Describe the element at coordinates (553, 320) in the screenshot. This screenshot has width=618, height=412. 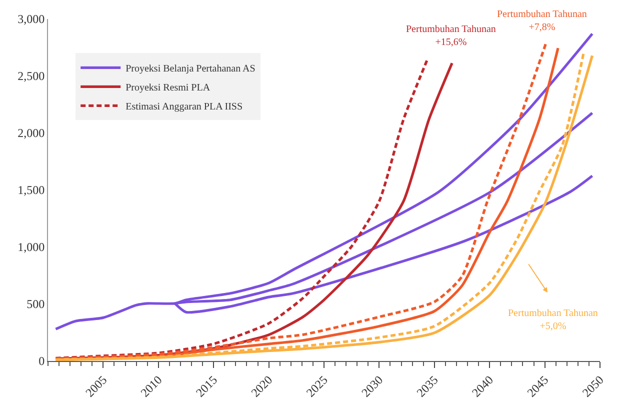
I see `annotation: Pertumbuhan Tahunan +5,0%` at that location.